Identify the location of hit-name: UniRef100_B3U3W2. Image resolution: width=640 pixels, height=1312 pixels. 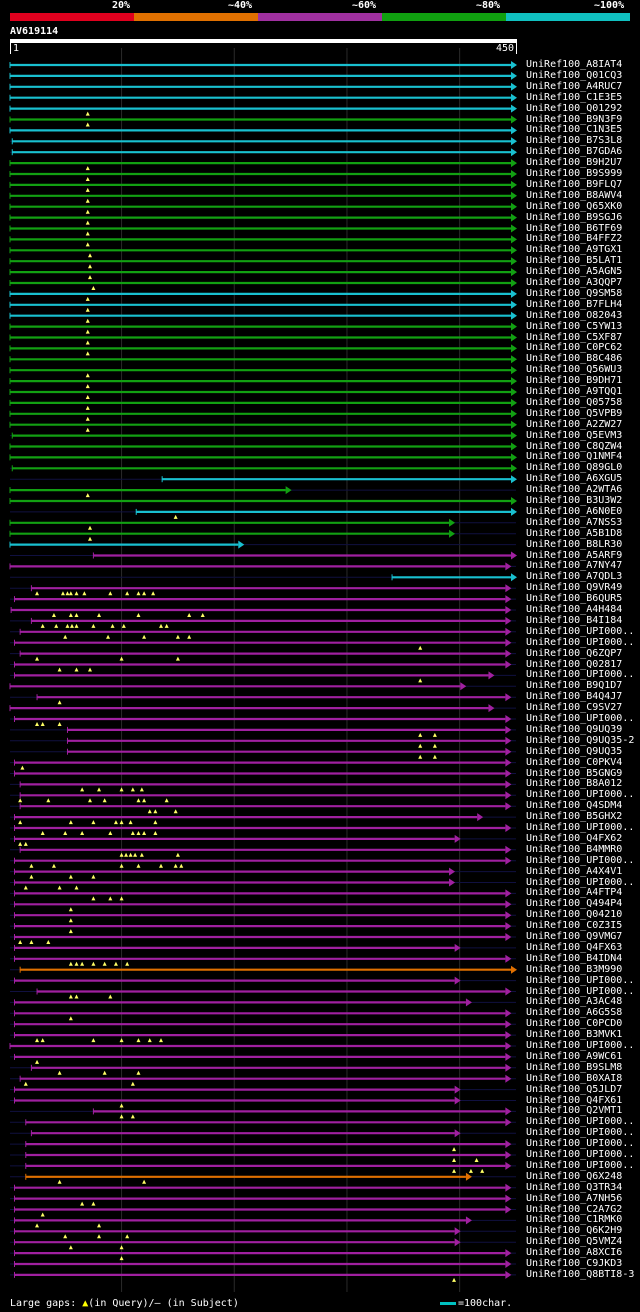
(574, 500).